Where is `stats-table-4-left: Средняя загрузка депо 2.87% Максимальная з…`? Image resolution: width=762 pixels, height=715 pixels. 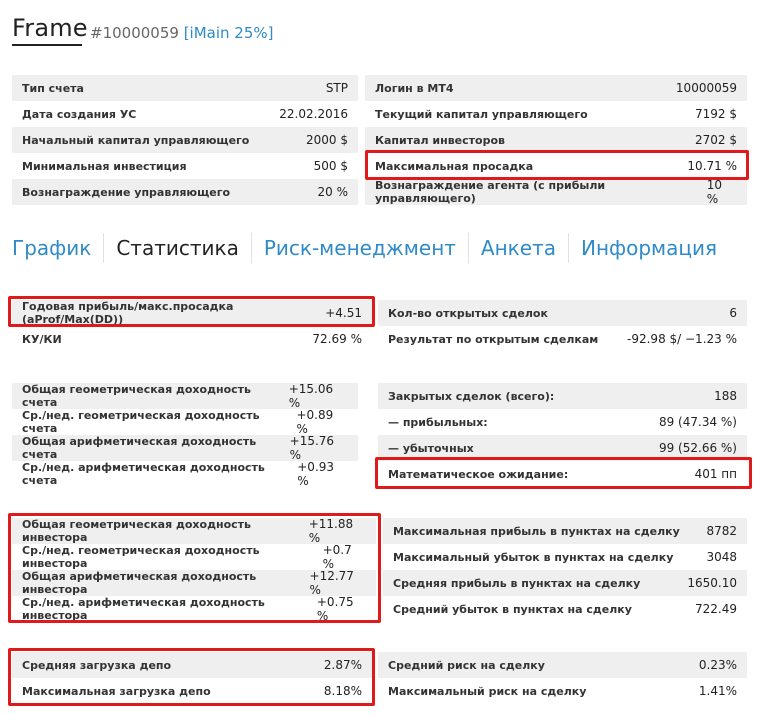
stats-table-4-left: Средняя загрузка депо 2.87% Максимальная з… is located at coordinates (192, 678).